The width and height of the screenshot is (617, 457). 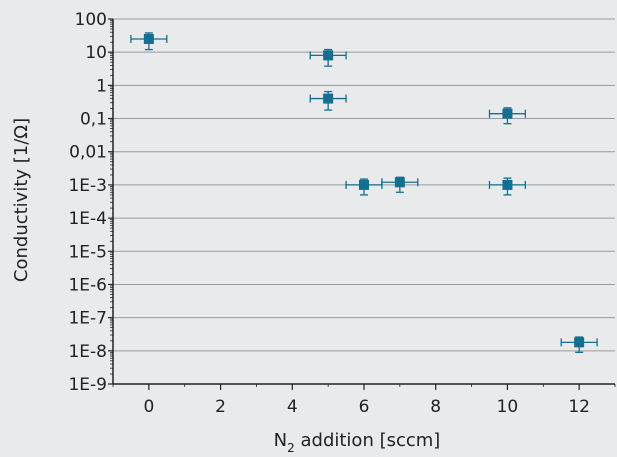 What do you see at coordinates (101, 86) in the screenshot?
I see `y-tick-label: 1` at bounding box center [101, 86].